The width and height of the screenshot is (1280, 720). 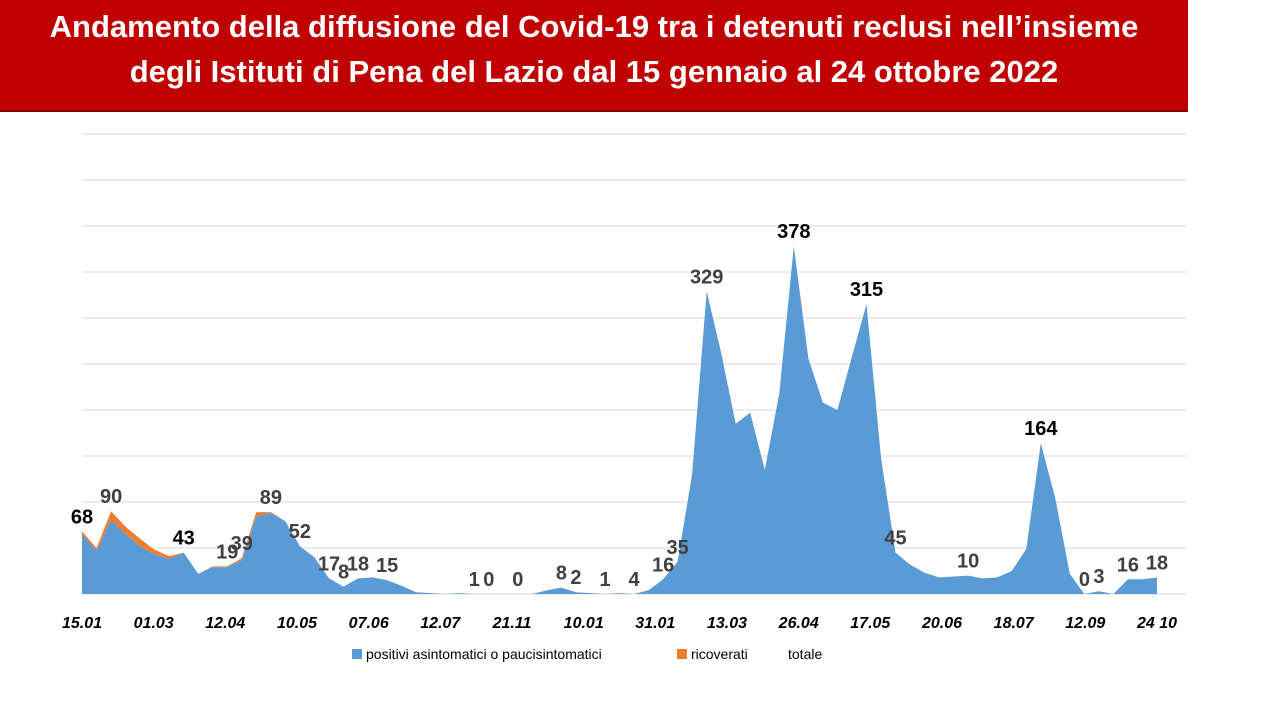 What do you see at coordinates (154, 623) in the screenshot?
I see `x-tick-label: 01.03` at bounding box center [154, 623].